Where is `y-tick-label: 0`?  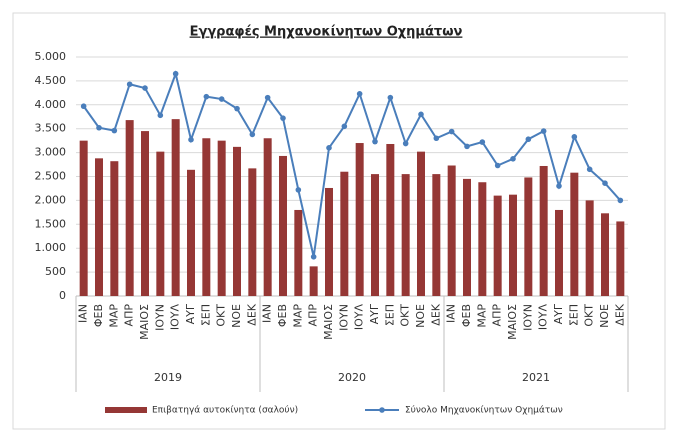 y-tick-label: 0 is located at coordinates (62, 295).